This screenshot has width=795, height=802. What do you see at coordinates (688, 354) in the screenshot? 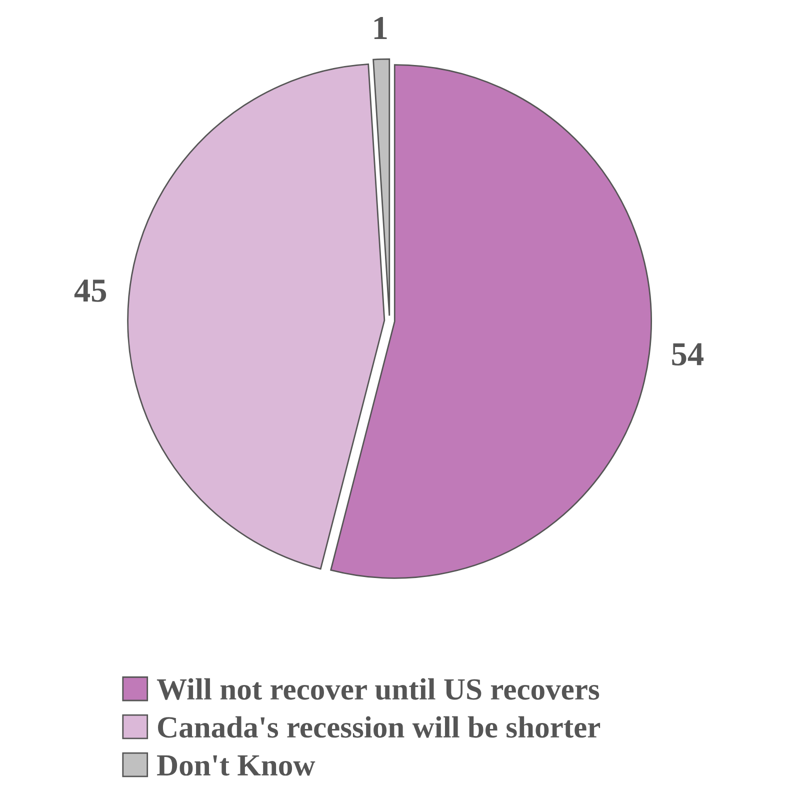
I see `data-label: 54` at bounding box center [688, 354].